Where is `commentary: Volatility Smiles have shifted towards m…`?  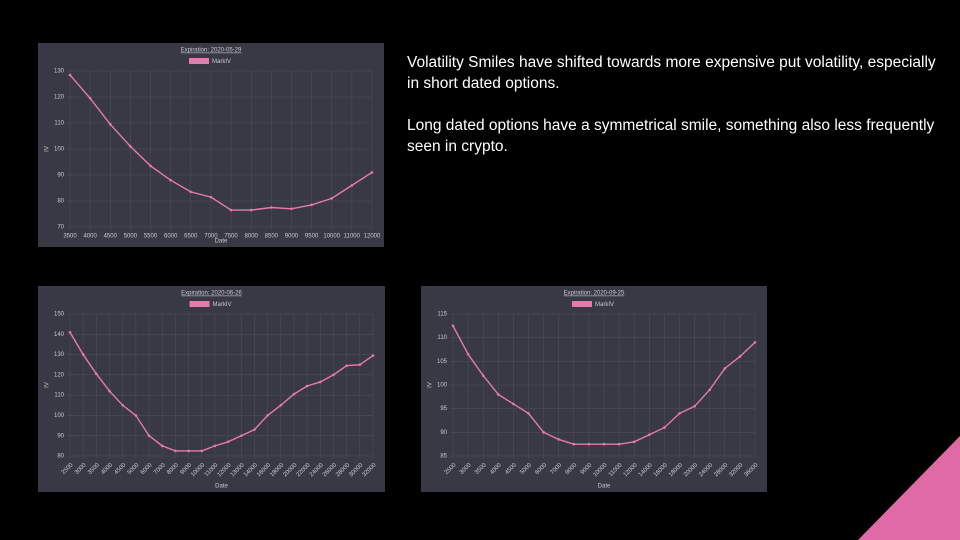
commentary: Volatility Smiles have shifted towards m… is located at coordinates (672, 115).